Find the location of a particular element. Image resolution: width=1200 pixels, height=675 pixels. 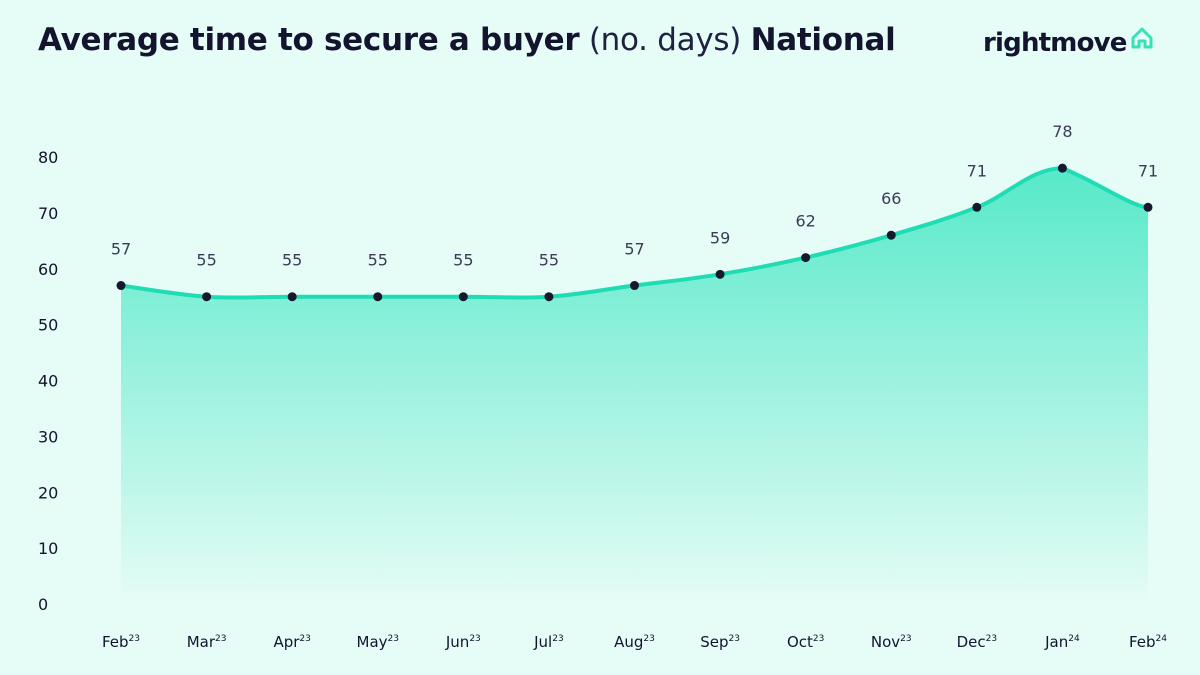

x-tick-label: Oct23 is located at coordinates (805, 642).